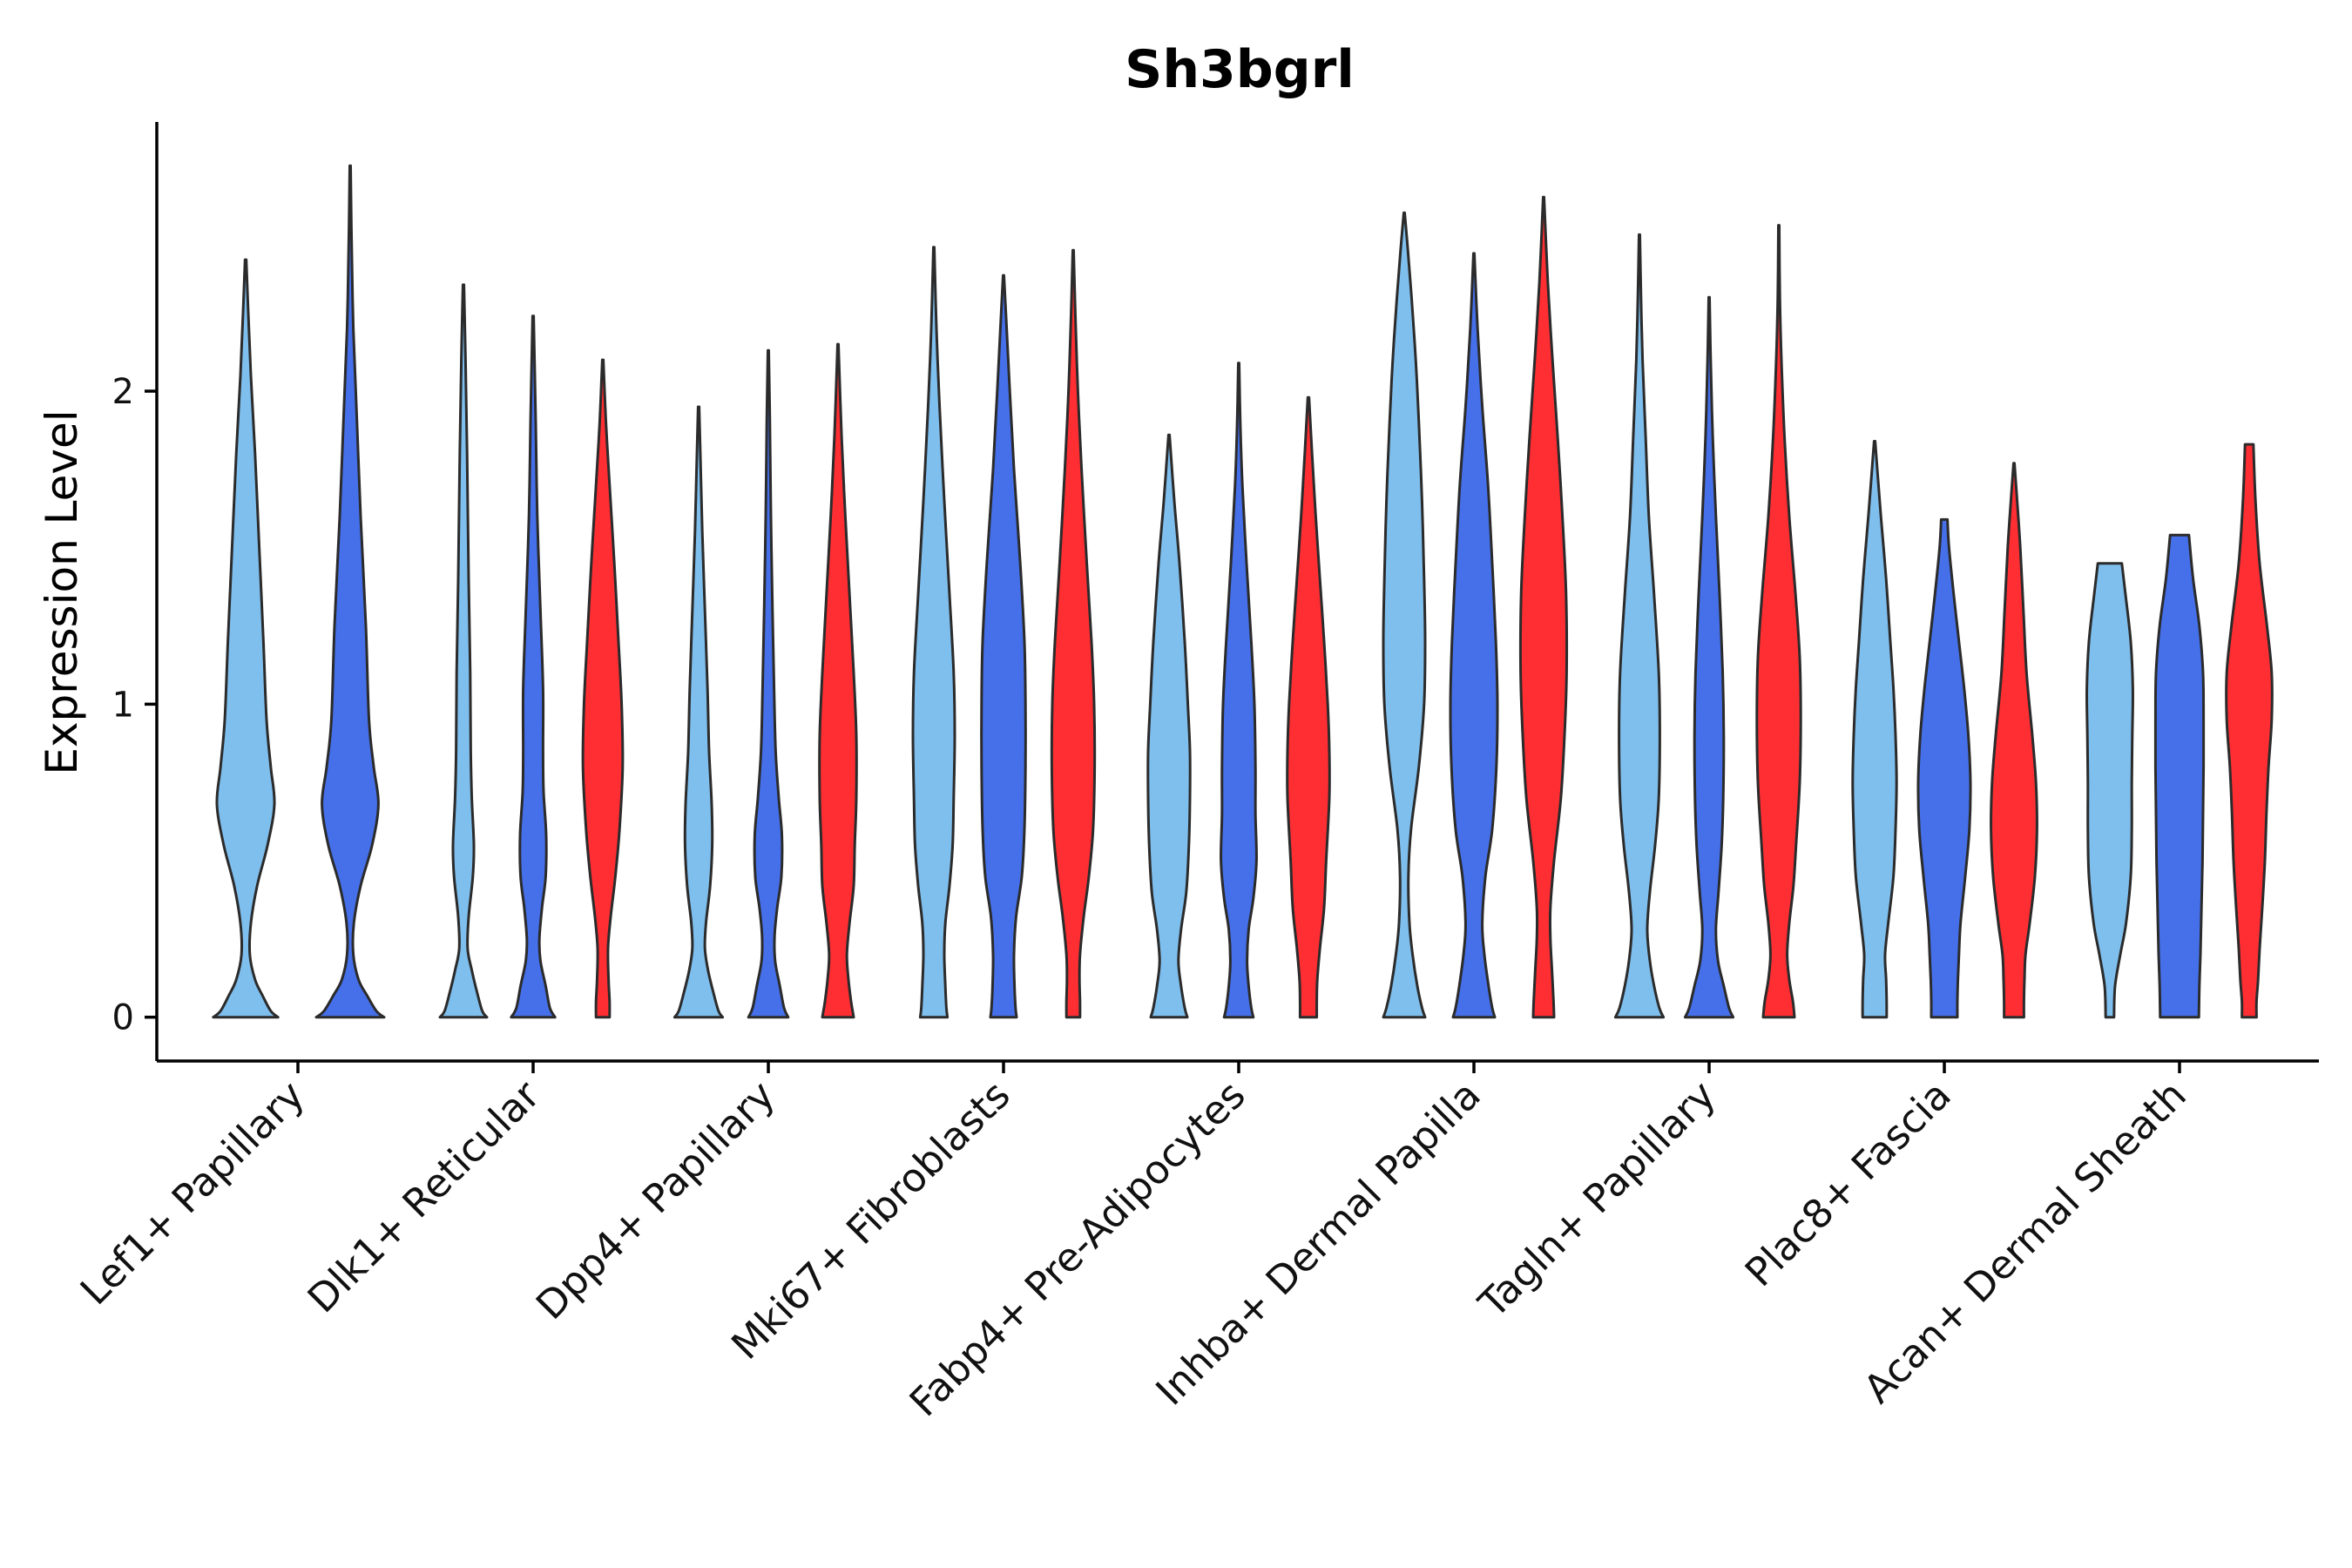 The width and height of the screenshot is (2352, 1568). Describe the element at coordinates (1240, 69) in the screenshot. I see `chart-title: Sh3bgrl` at that location.